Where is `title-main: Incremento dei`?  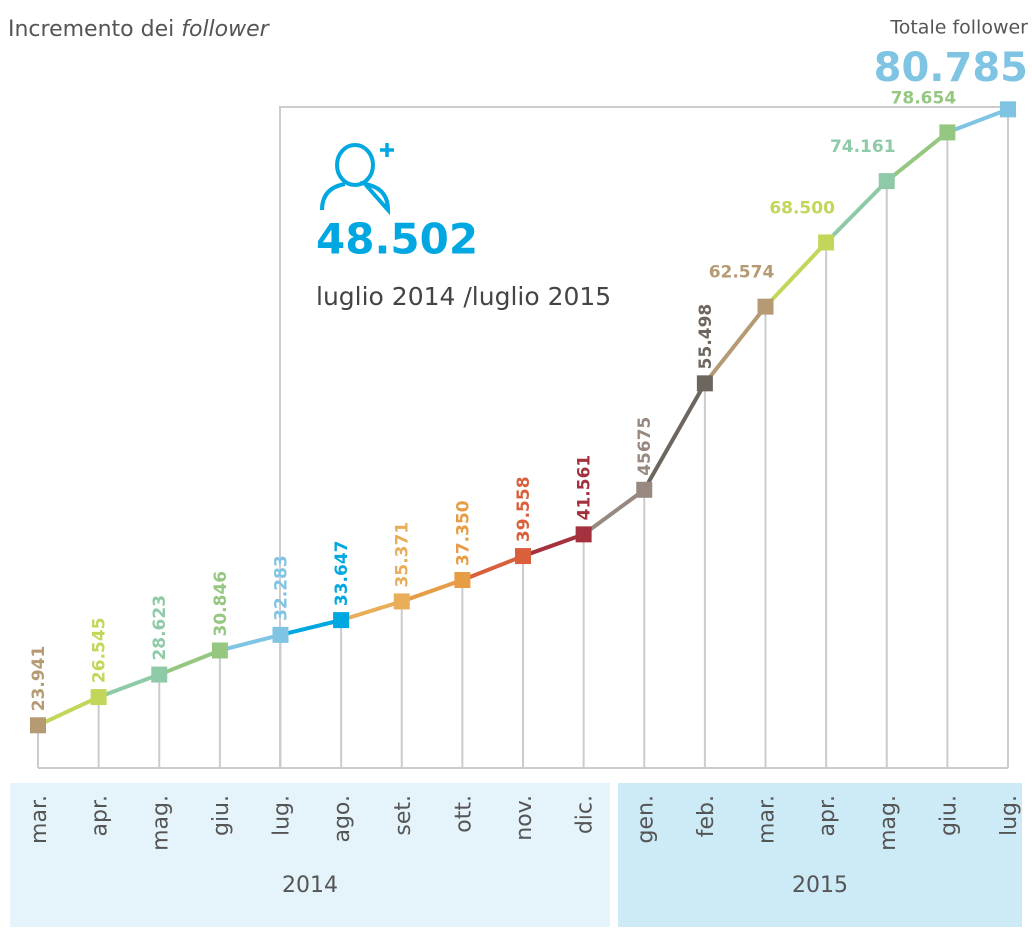
title-main: Incremento dei is located at coordinates (91, 29).